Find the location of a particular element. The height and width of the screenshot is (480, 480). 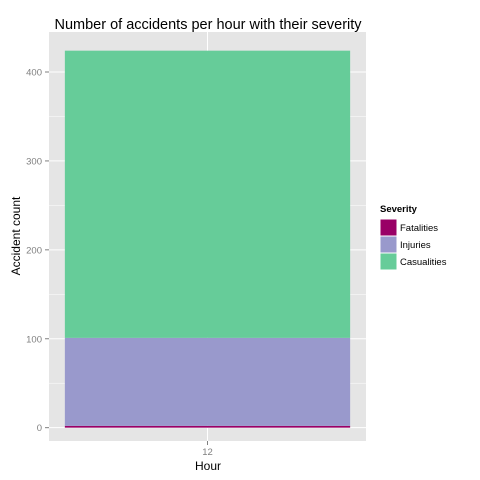

x-tick-label: 12 is located at coordinates (207, 452).